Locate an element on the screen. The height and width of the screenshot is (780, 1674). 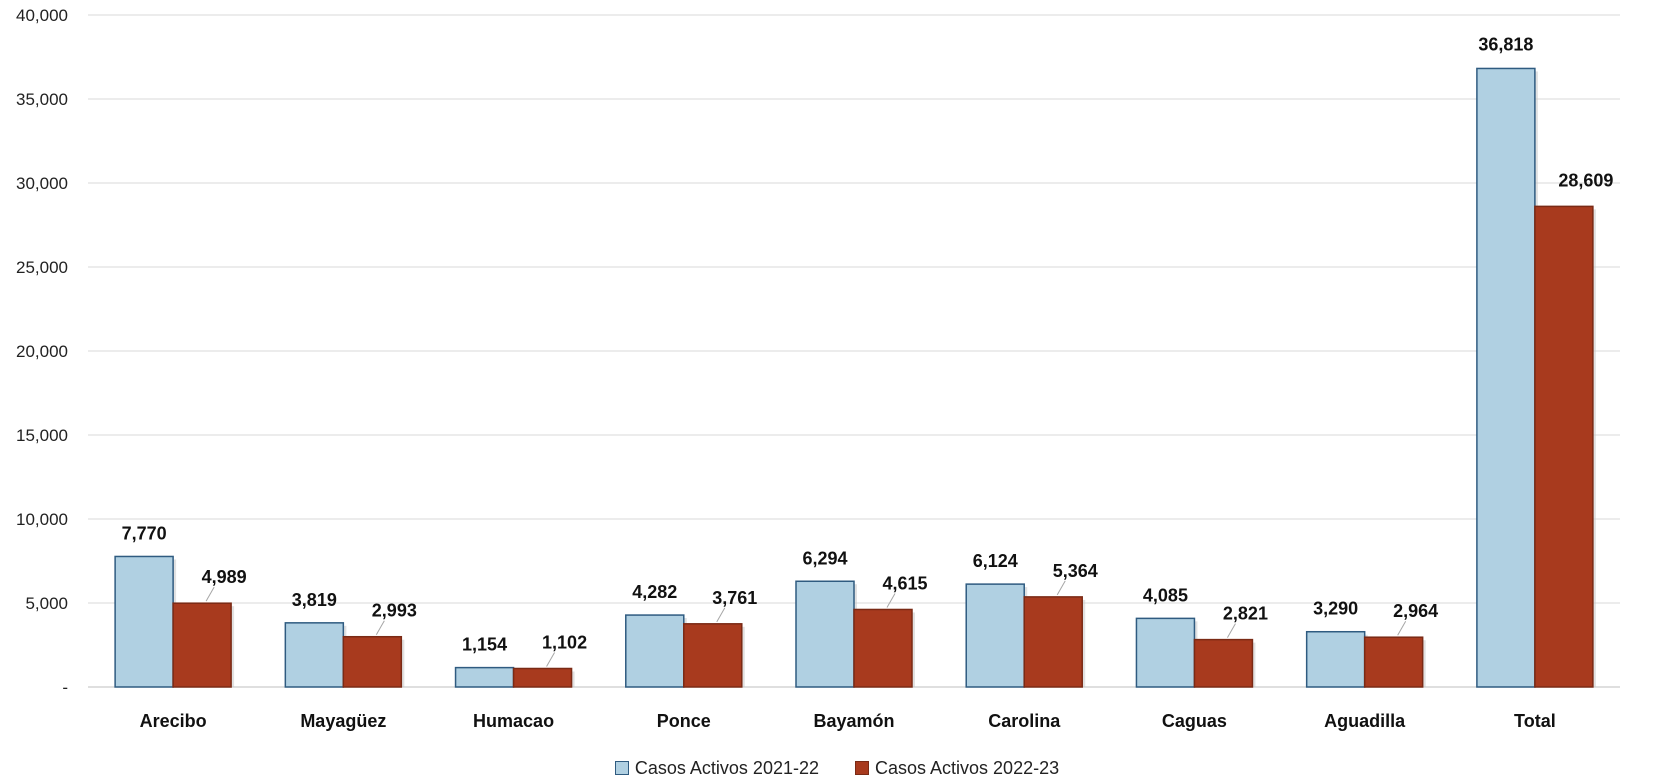
x-tick-label: Total is located at coordinates (1535, 721).